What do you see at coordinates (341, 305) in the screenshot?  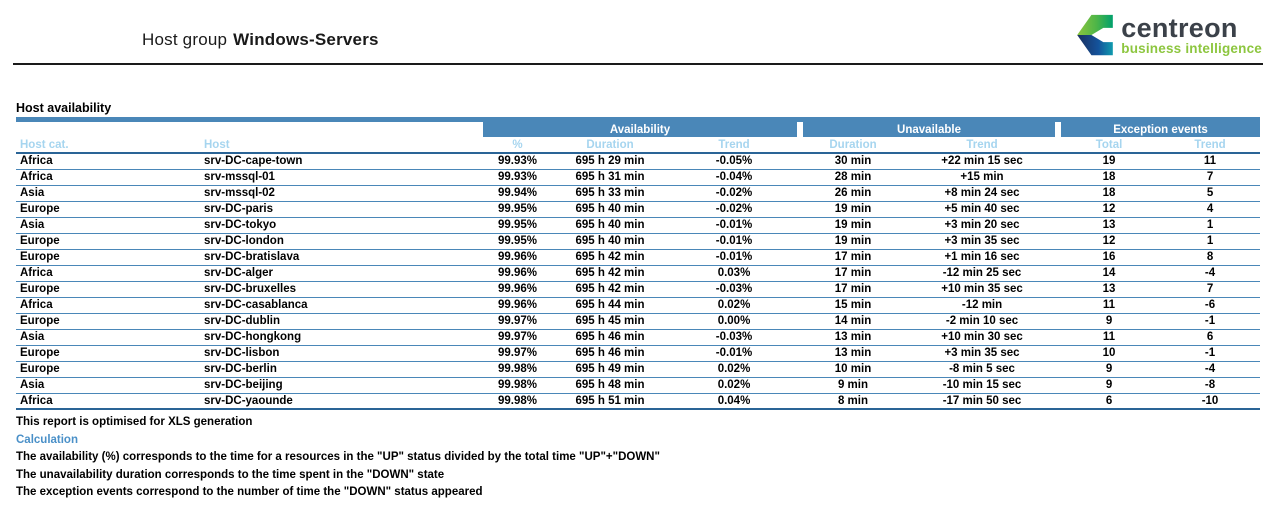 I see `host-name-cell: srv-DC-casablanca` at bounding box center [341, 305].